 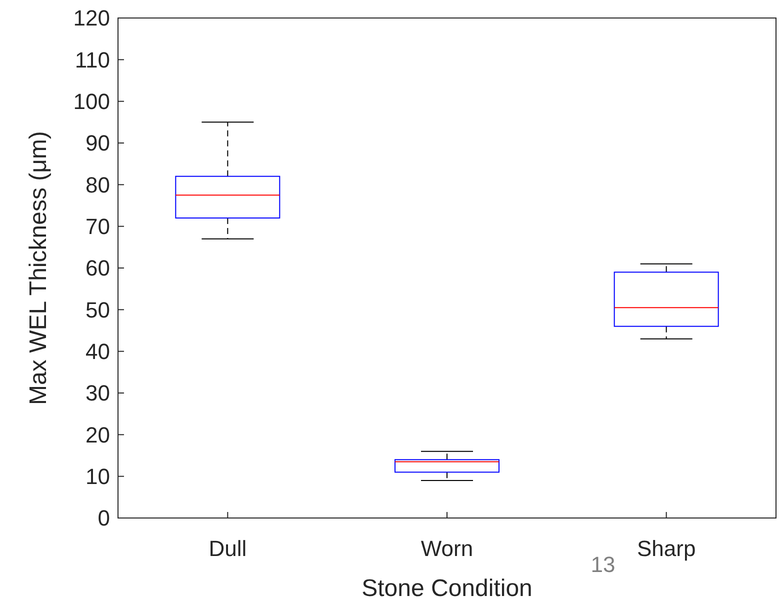 What do you see at coordinates (98, 393) in the screenshot?
I see `y-tick-label: 30` at bounding box center [98, 393].